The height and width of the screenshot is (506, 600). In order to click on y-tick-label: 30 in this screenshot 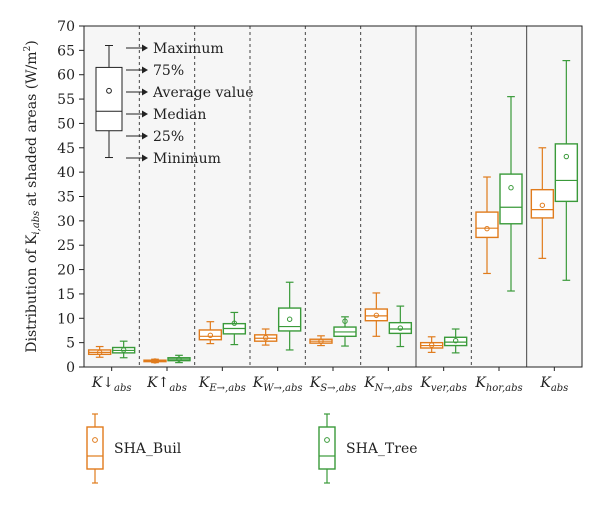, I will do `click(66, 222)`.